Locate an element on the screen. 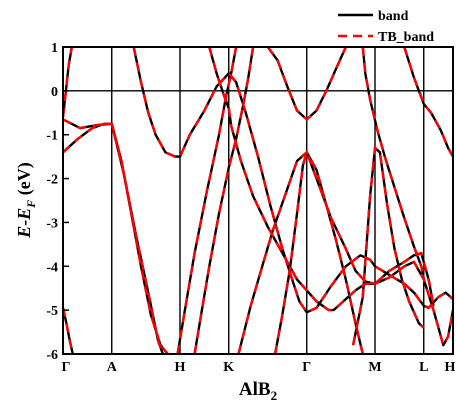 This screenshot has height=408, width=456. legend-label-1: band is located at coordinates (393, 16).